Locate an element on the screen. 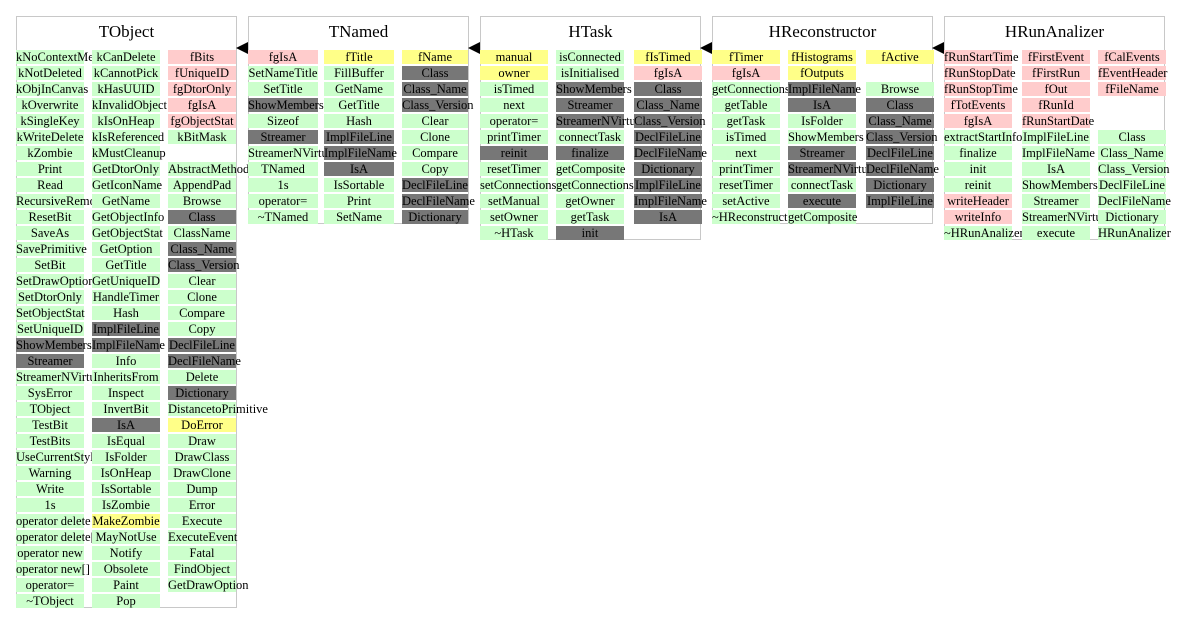 This screenshot has width=1181, height=624. member-item: Execute is located at coordinates (202, 521).